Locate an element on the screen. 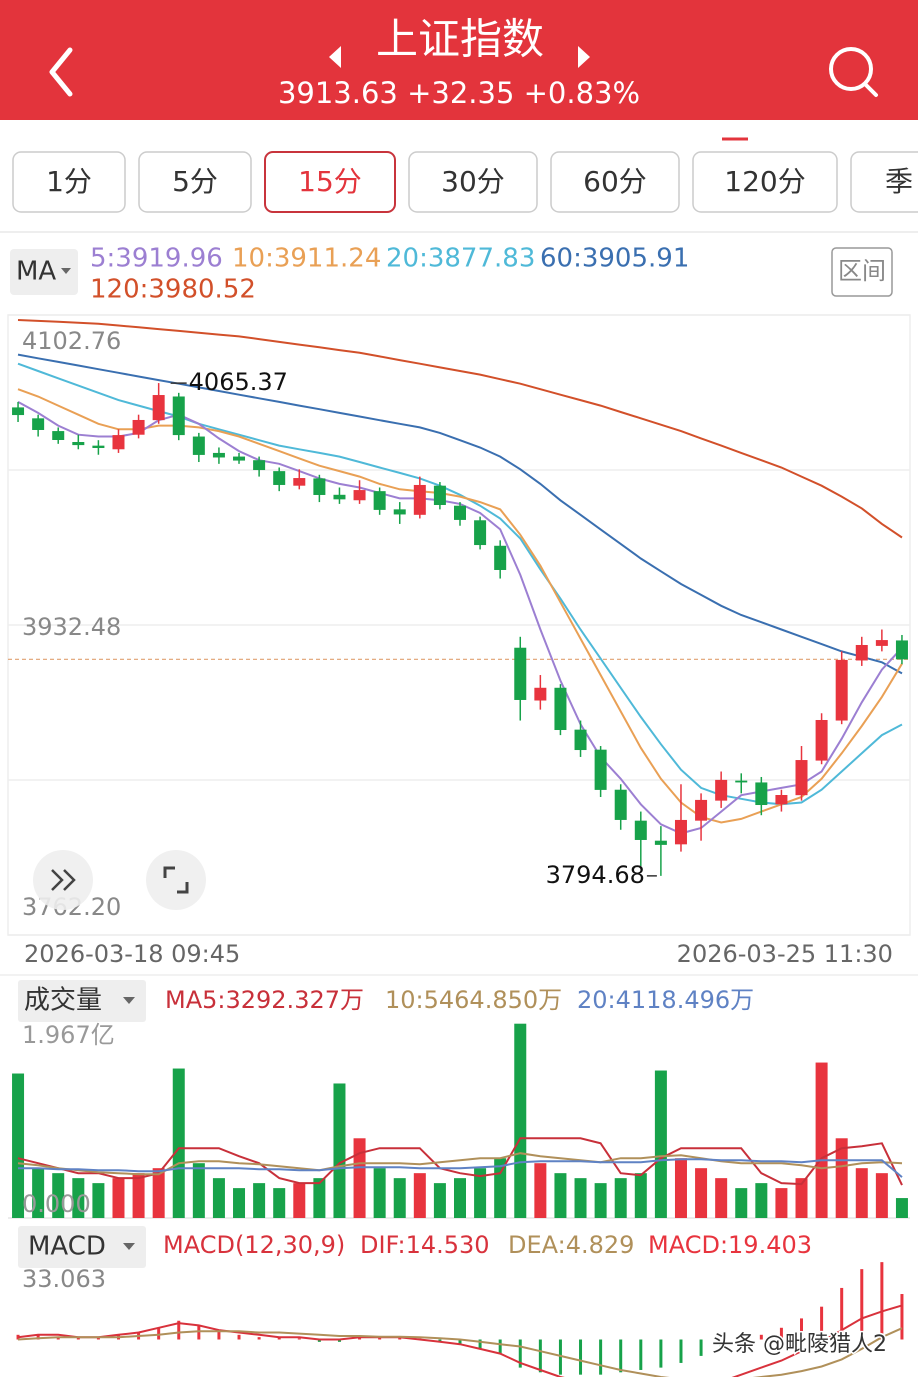 The image size is (918, 1377). macd-line is located at coordinates (460, 1340).